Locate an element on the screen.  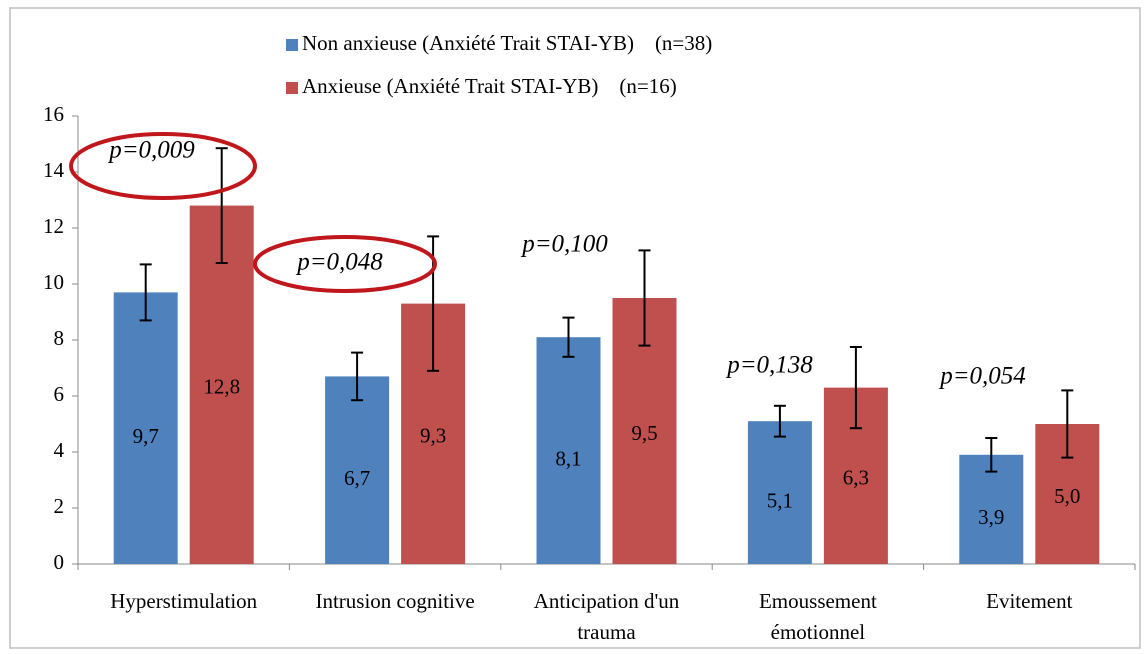
value-label: 9,5 is located at coordinates (644, 433).